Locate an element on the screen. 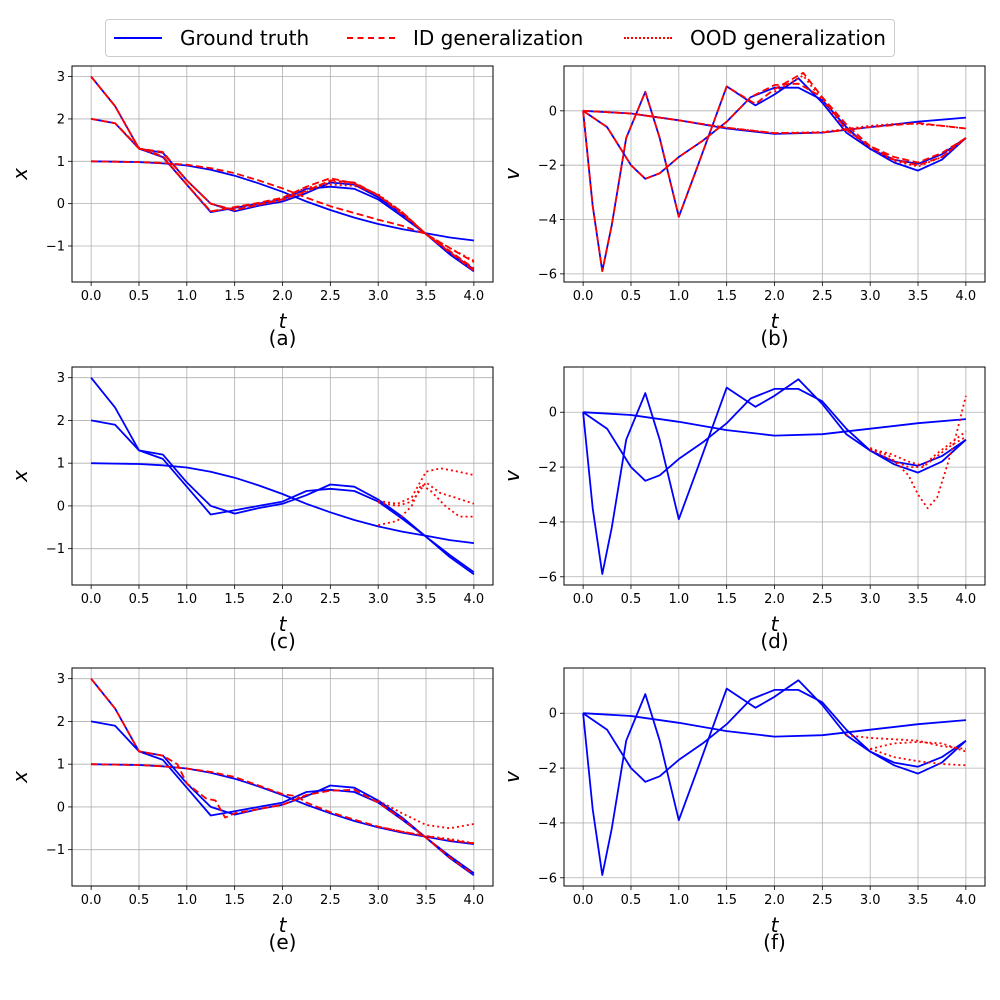 The image size is (1000, 1000). chart-5: 0.0 0.5 1.0 1.5 2.0 2.5 3.0 3.5 4.0 −6 −4 −2 0 t v (f) is located at coordinates (743, 810).